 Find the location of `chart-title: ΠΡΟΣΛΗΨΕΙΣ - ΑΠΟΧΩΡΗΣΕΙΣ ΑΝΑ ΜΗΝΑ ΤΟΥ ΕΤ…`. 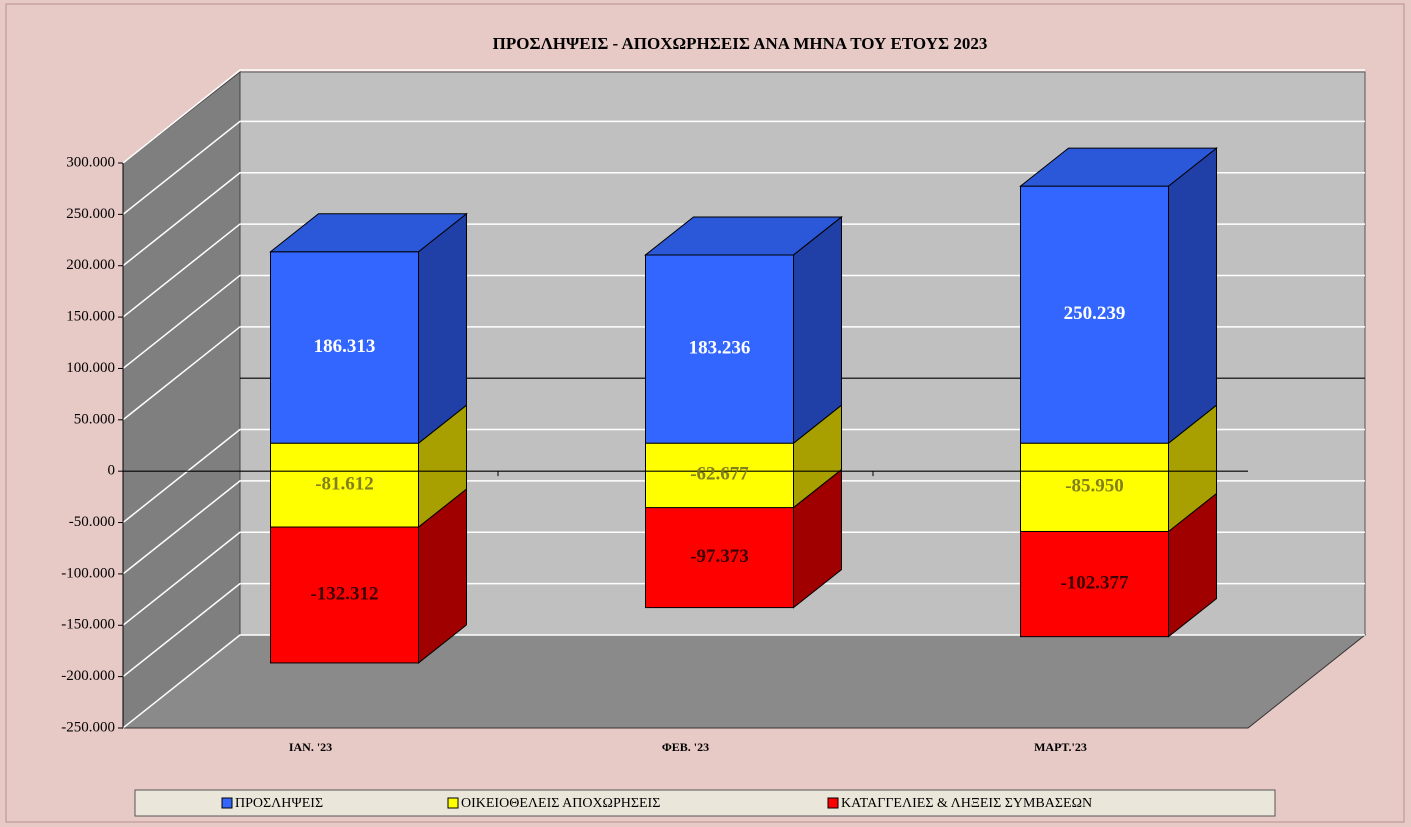

chart-title: ΠΡΟΣΛΗΨΕΙΣ - ΑΠΟΧΩΡΗΣΕΙΣ ΑΝΑ ΜΗΝΑ ΤΟΥ ΕΤ… is located at coordinates (740, 43).